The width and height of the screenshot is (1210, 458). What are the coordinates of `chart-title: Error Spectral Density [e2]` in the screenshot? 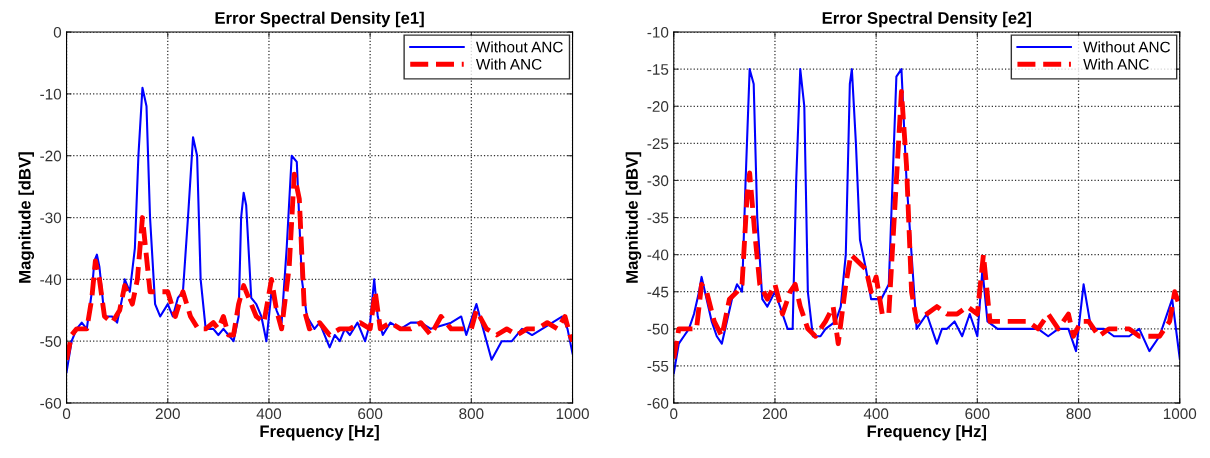 It's located at (926, 19).